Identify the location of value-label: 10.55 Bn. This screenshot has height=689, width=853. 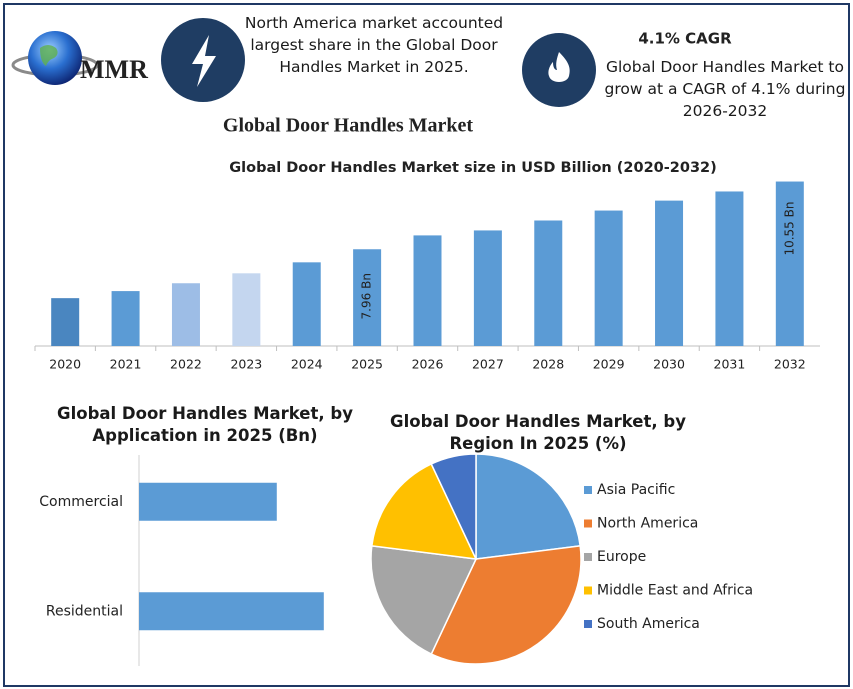
(789, 229).